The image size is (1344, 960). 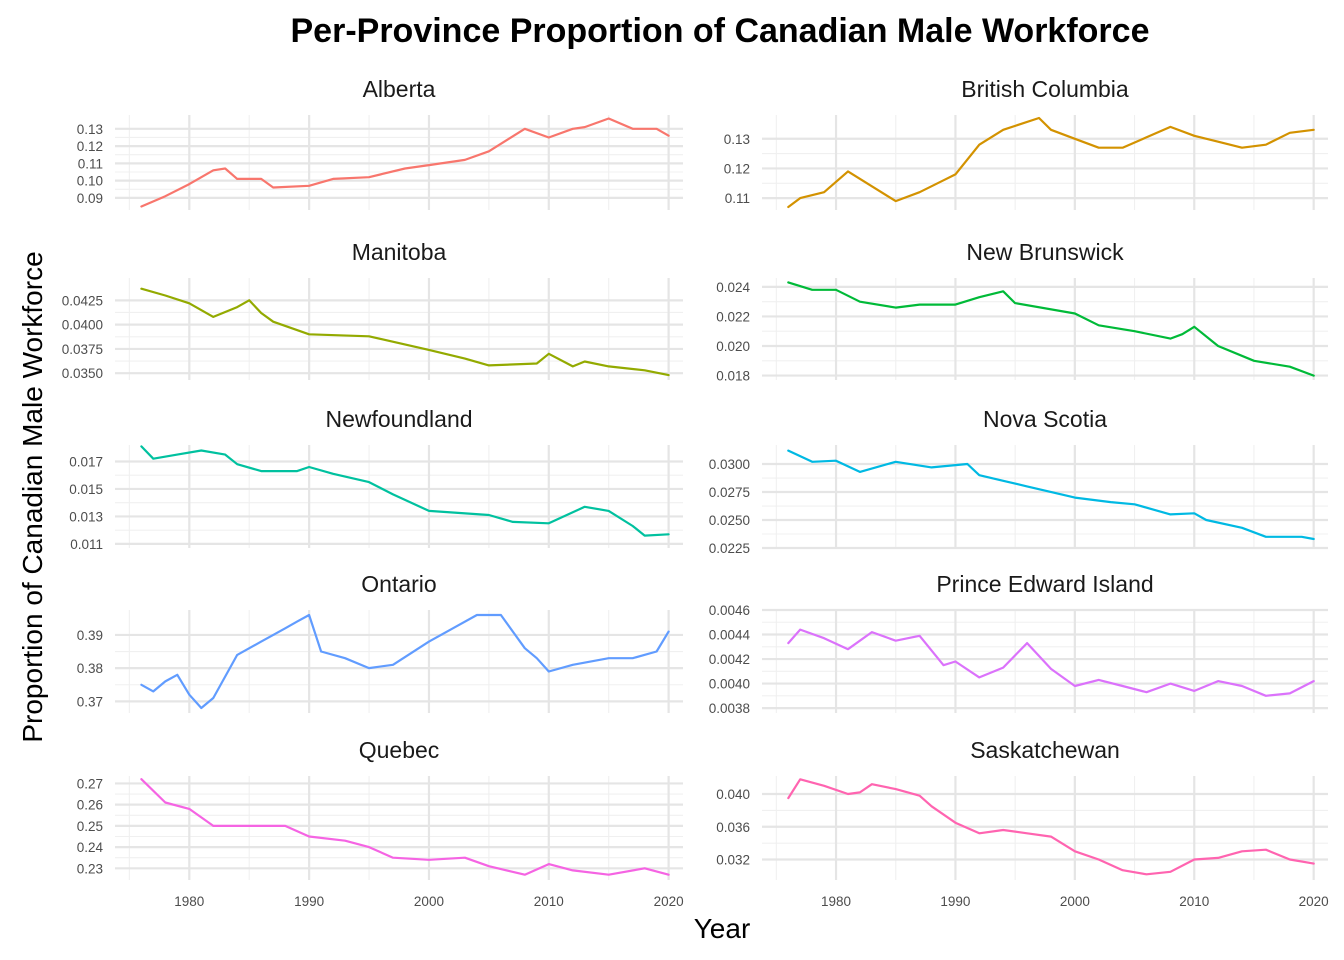 What do you see at coordinates (1051, 329) in the screenshot?
I see `series-line-new-brunswick` at bounding box center [1051, 329].